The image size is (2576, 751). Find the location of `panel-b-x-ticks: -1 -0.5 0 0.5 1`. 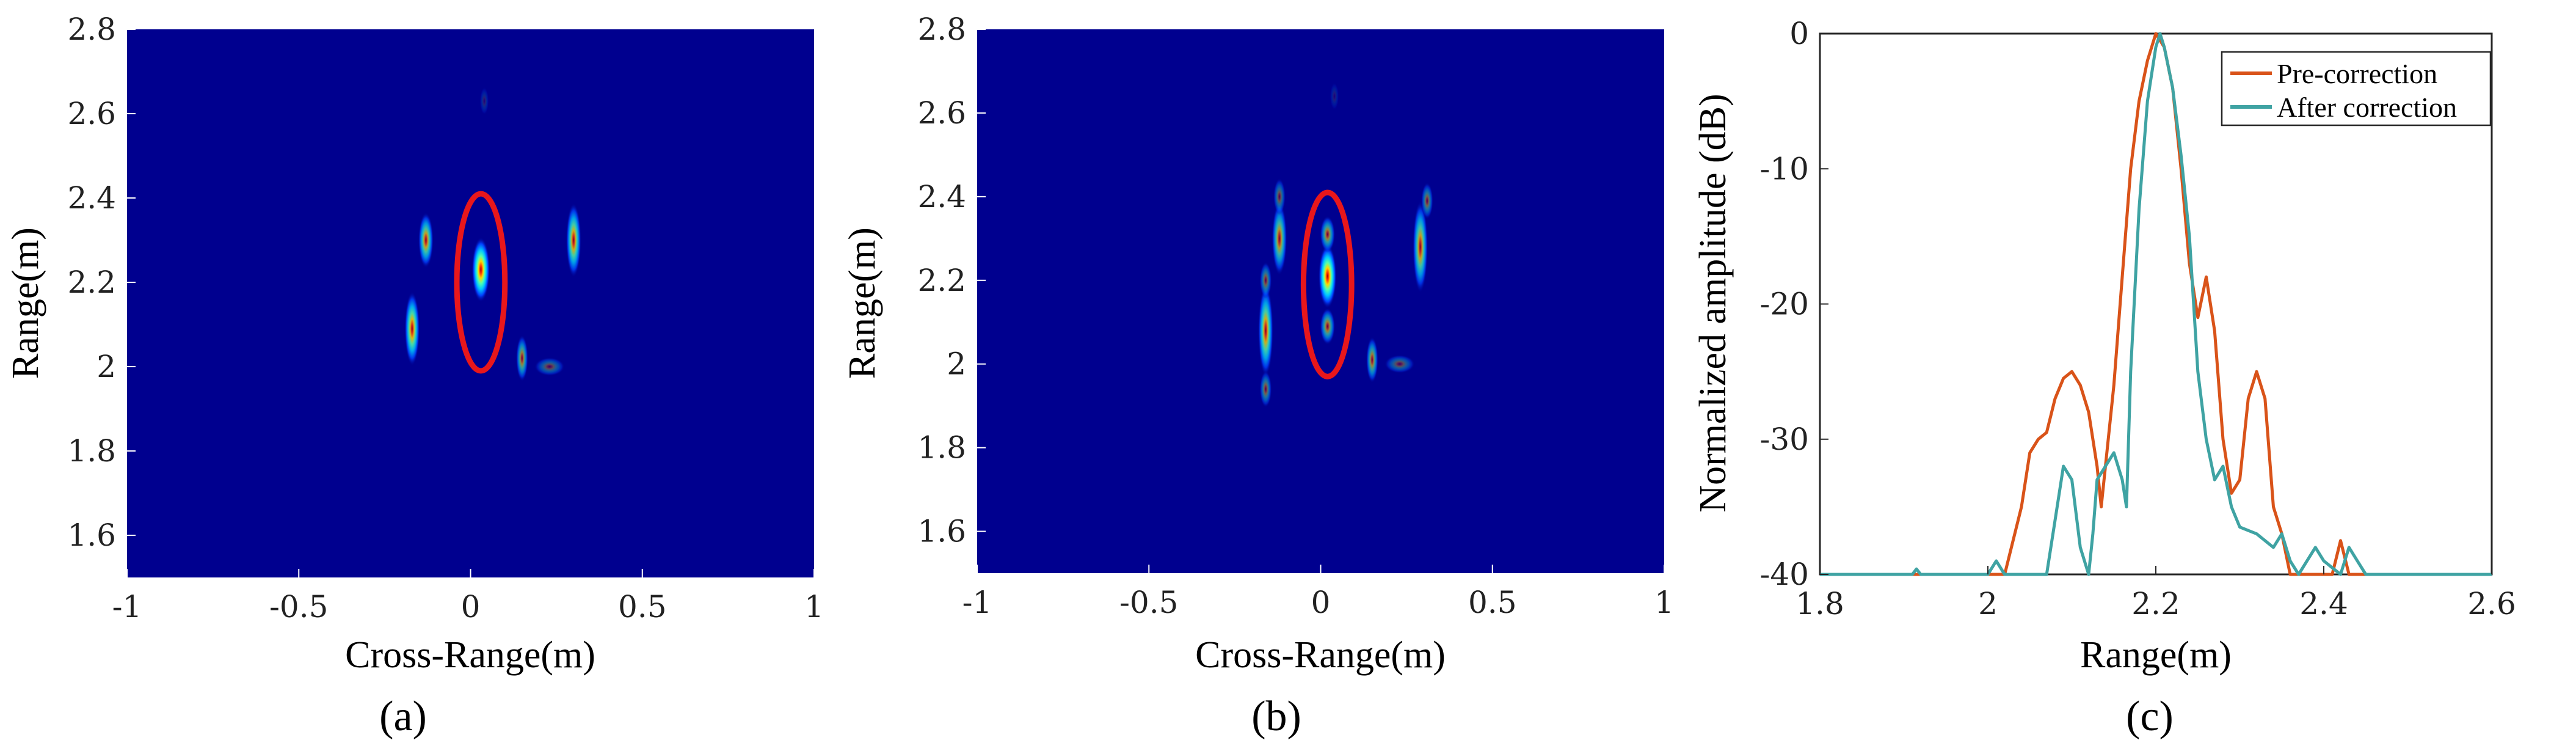

panel-b-x-ticks: -1 -0.5 0 0.5 1 is located at coordinates (1318, 592).